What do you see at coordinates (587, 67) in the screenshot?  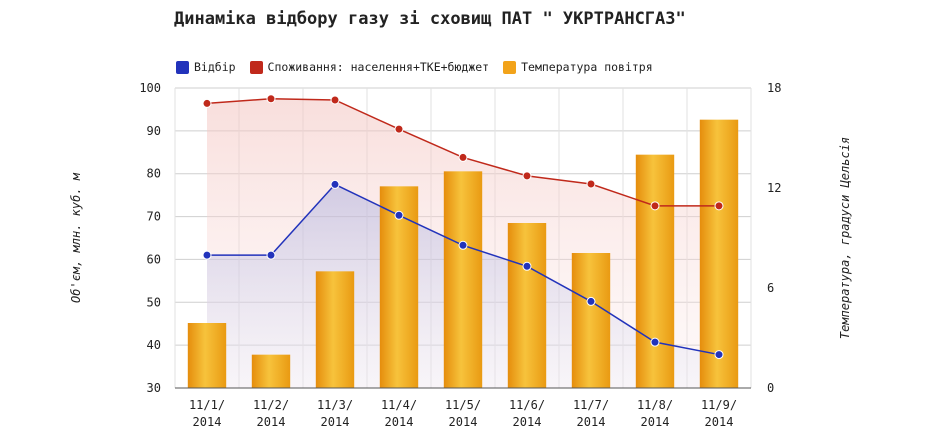 I see `legend-label-temperature: Температура повітря` at bounding box center [587, 67].